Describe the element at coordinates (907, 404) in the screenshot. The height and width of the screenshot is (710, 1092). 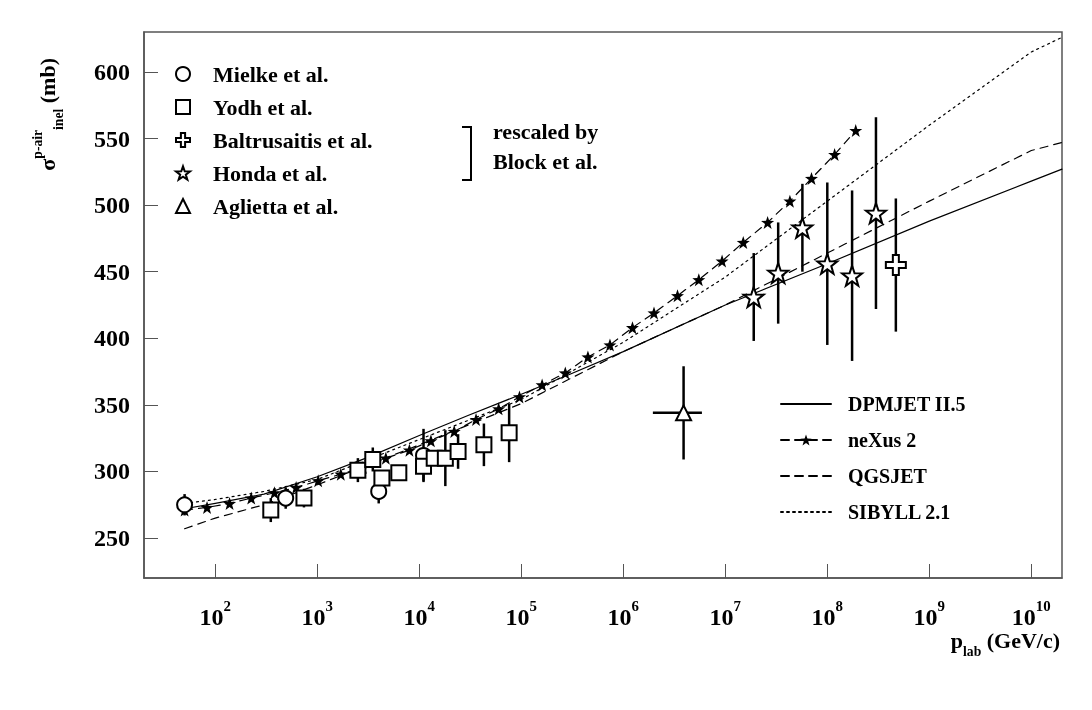
I see `legend-label: DPMJET II.5` at that location.